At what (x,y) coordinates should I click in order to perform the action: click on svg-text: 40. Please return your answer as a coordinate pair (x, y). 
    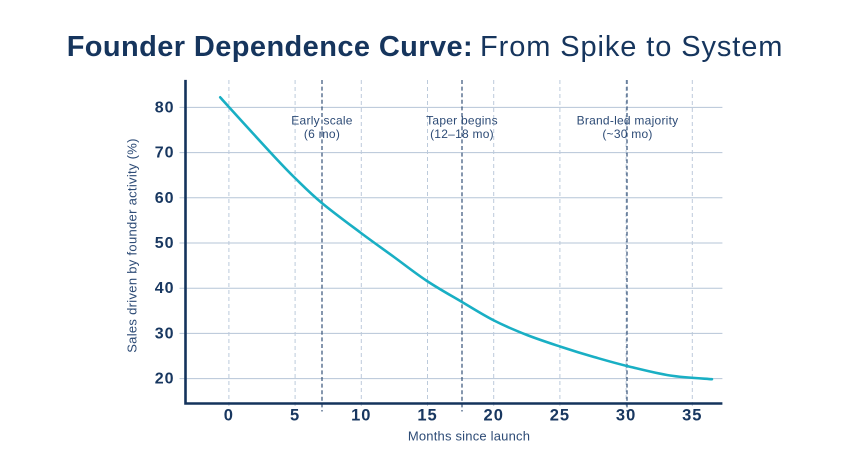
    Looking at the image, I should click on (165, 288).